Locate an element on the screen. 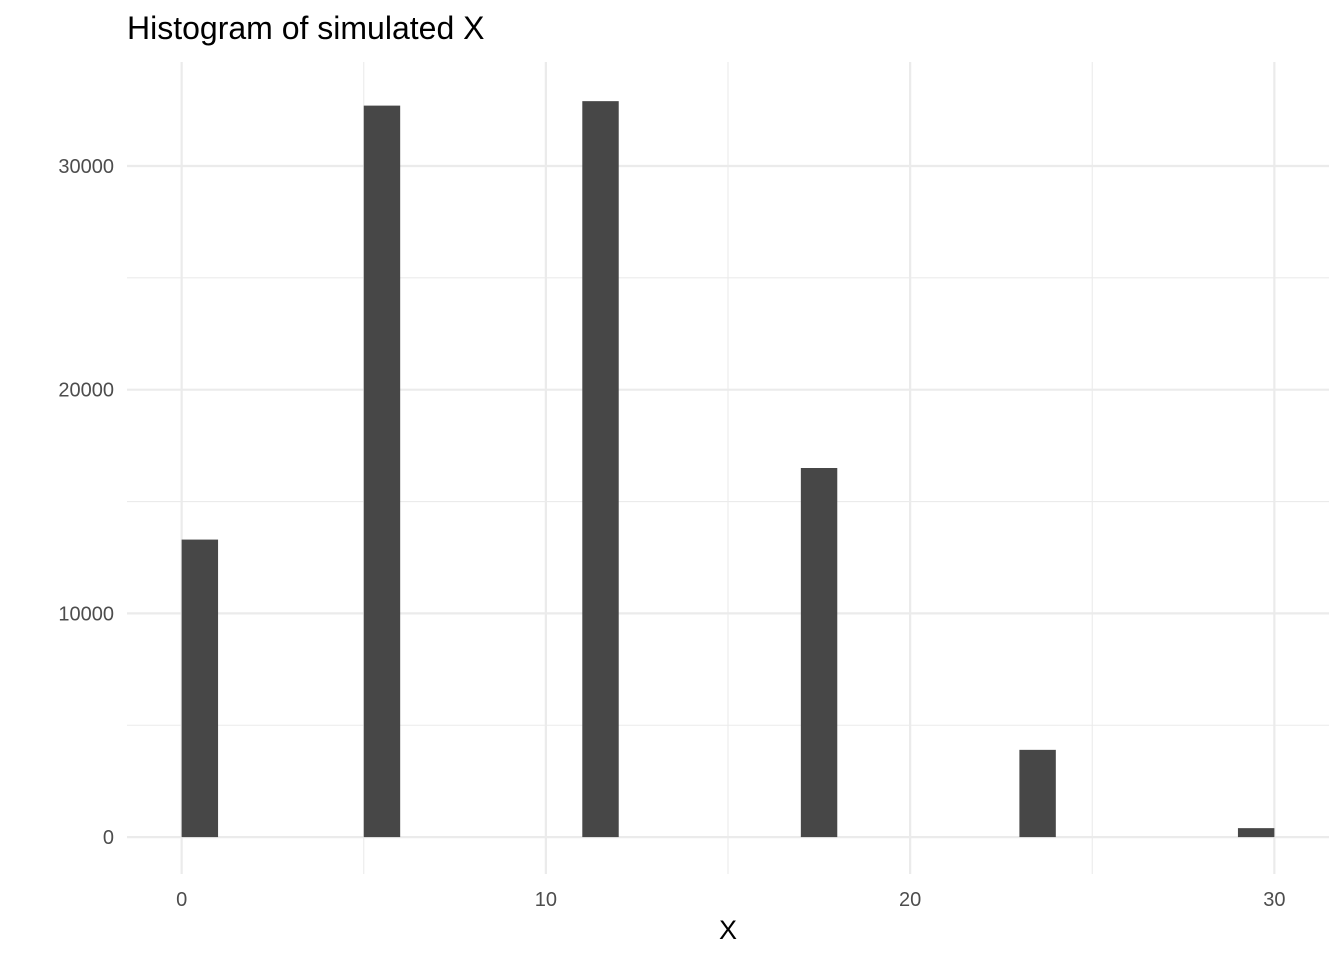 This screenshot has height=960, width=1344. y-tick-label: 20000 is located at coordinates (86, 391).